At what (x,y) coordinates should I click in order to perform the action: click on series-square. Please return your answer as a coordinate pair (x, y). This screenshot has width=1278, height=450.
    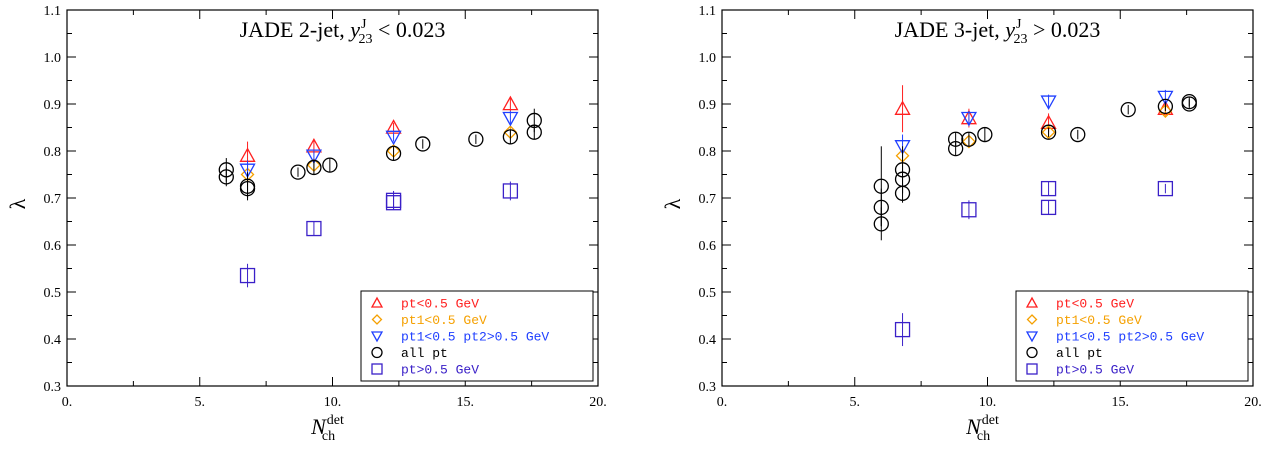
    Looking at the image, I should click on (1034, 263).